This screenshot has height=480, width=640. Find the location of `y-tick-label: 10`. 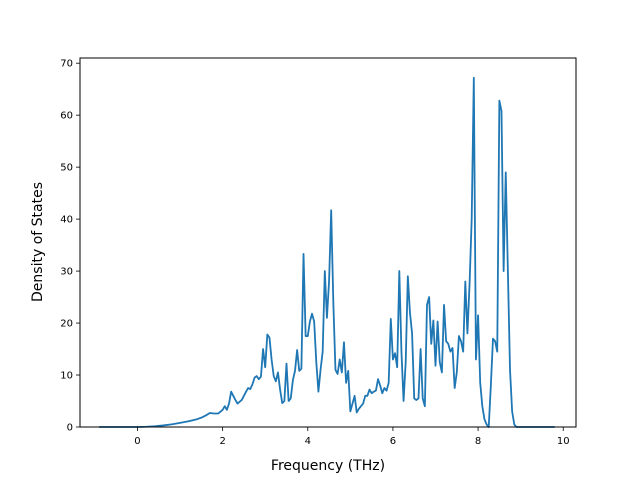

y-tick-label: 10 is located at coordinates (66, 376).